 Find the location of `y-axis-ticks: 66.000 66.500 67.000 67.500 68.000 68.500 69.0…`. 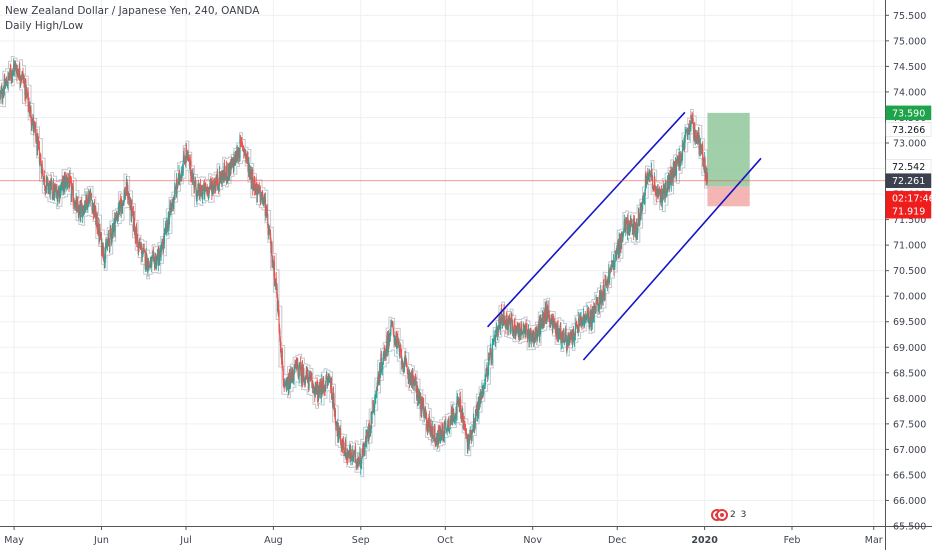

y-axis-ticks: 66.000 66.500 67.000 67.500 68.000 68.500 69.0… is located at coordinates (905, 272).